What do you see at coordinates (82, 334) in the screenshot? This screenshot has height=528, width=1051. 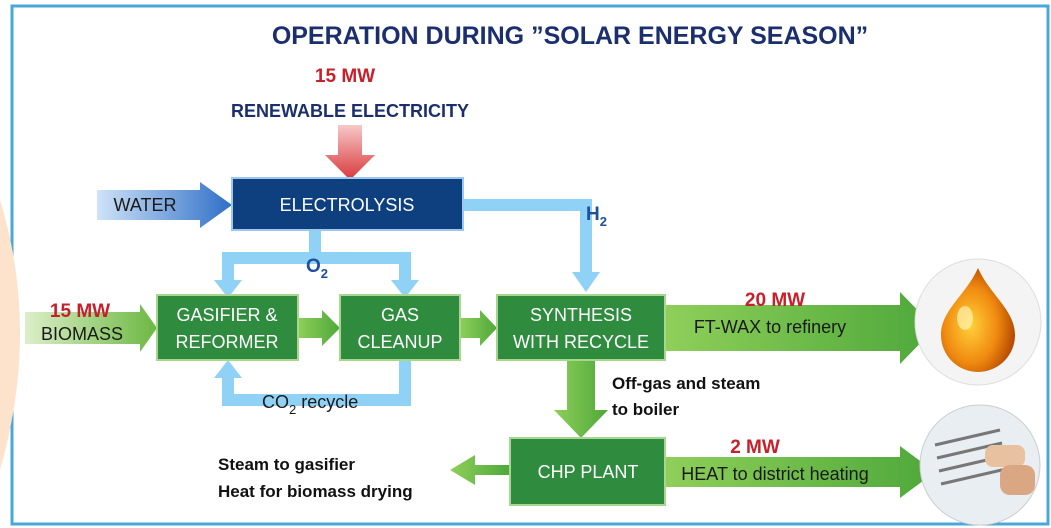 I see `biomass-label: BIOMASS` at bounding box center [82, 334].